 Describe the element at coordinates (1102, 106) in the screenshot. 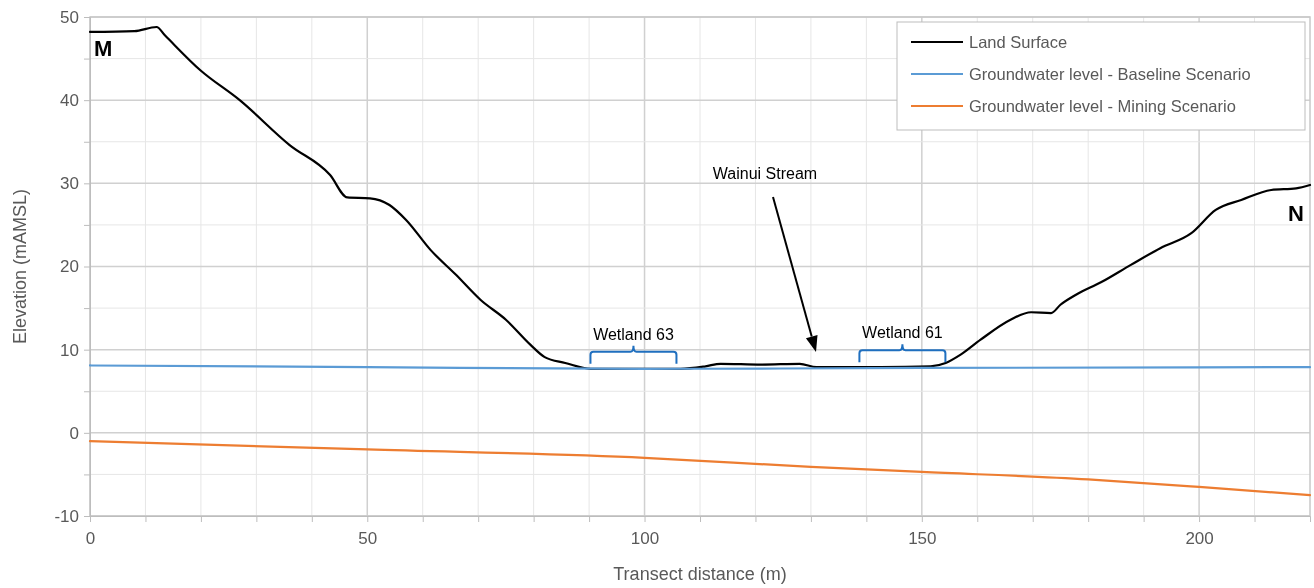

I see `legend-label: Groundwater level - Mining Scenario` at that location.